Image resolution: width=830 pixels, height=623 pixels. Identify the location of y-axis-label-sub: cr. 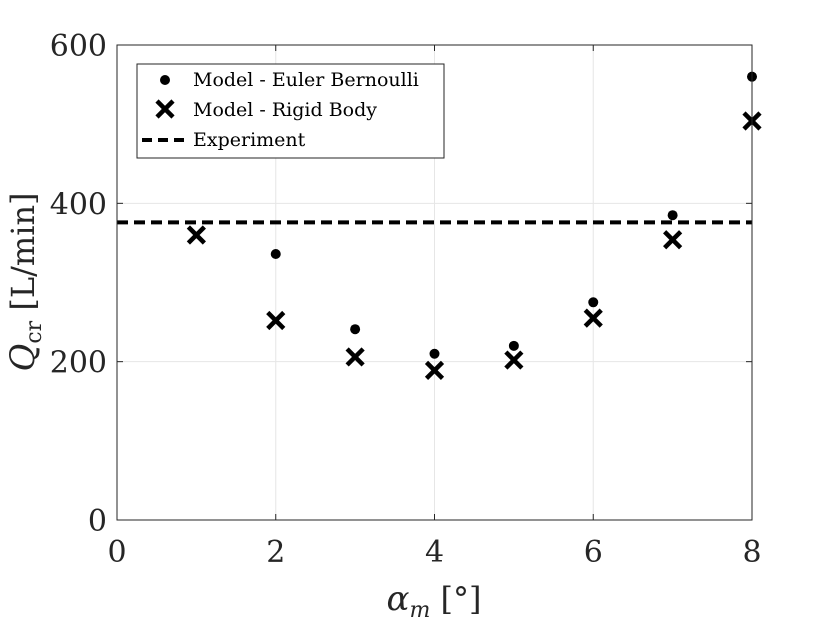
(34, 331).